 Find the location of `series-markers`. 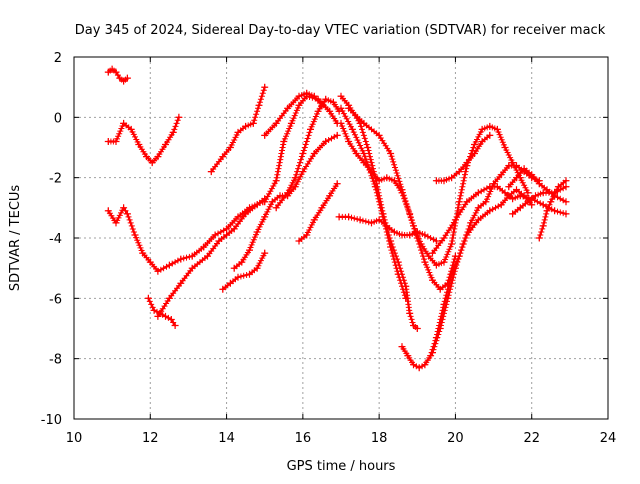

series-markers is located at coordinates (211, 257).